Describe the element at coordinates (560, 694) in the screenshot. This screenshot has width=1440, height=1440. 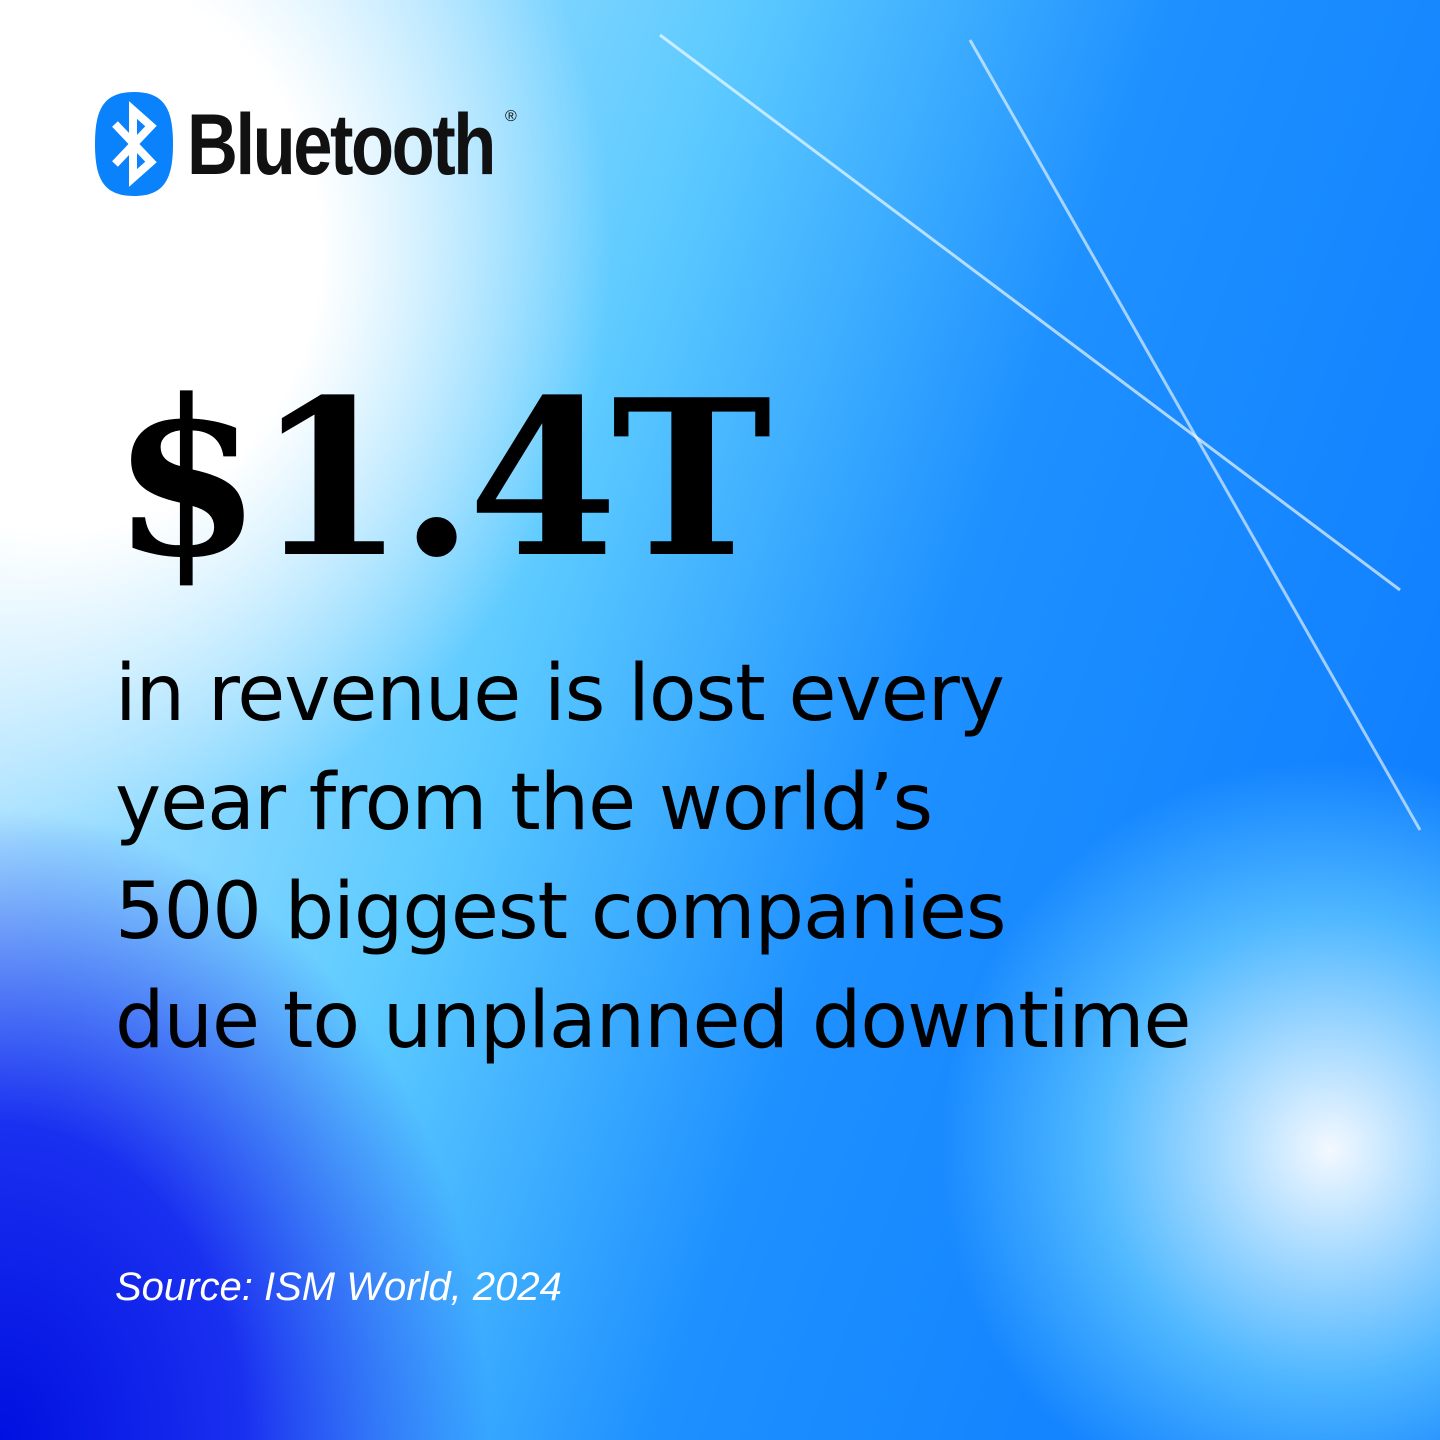
I see `body-line: in revenue is lost every` at that location.